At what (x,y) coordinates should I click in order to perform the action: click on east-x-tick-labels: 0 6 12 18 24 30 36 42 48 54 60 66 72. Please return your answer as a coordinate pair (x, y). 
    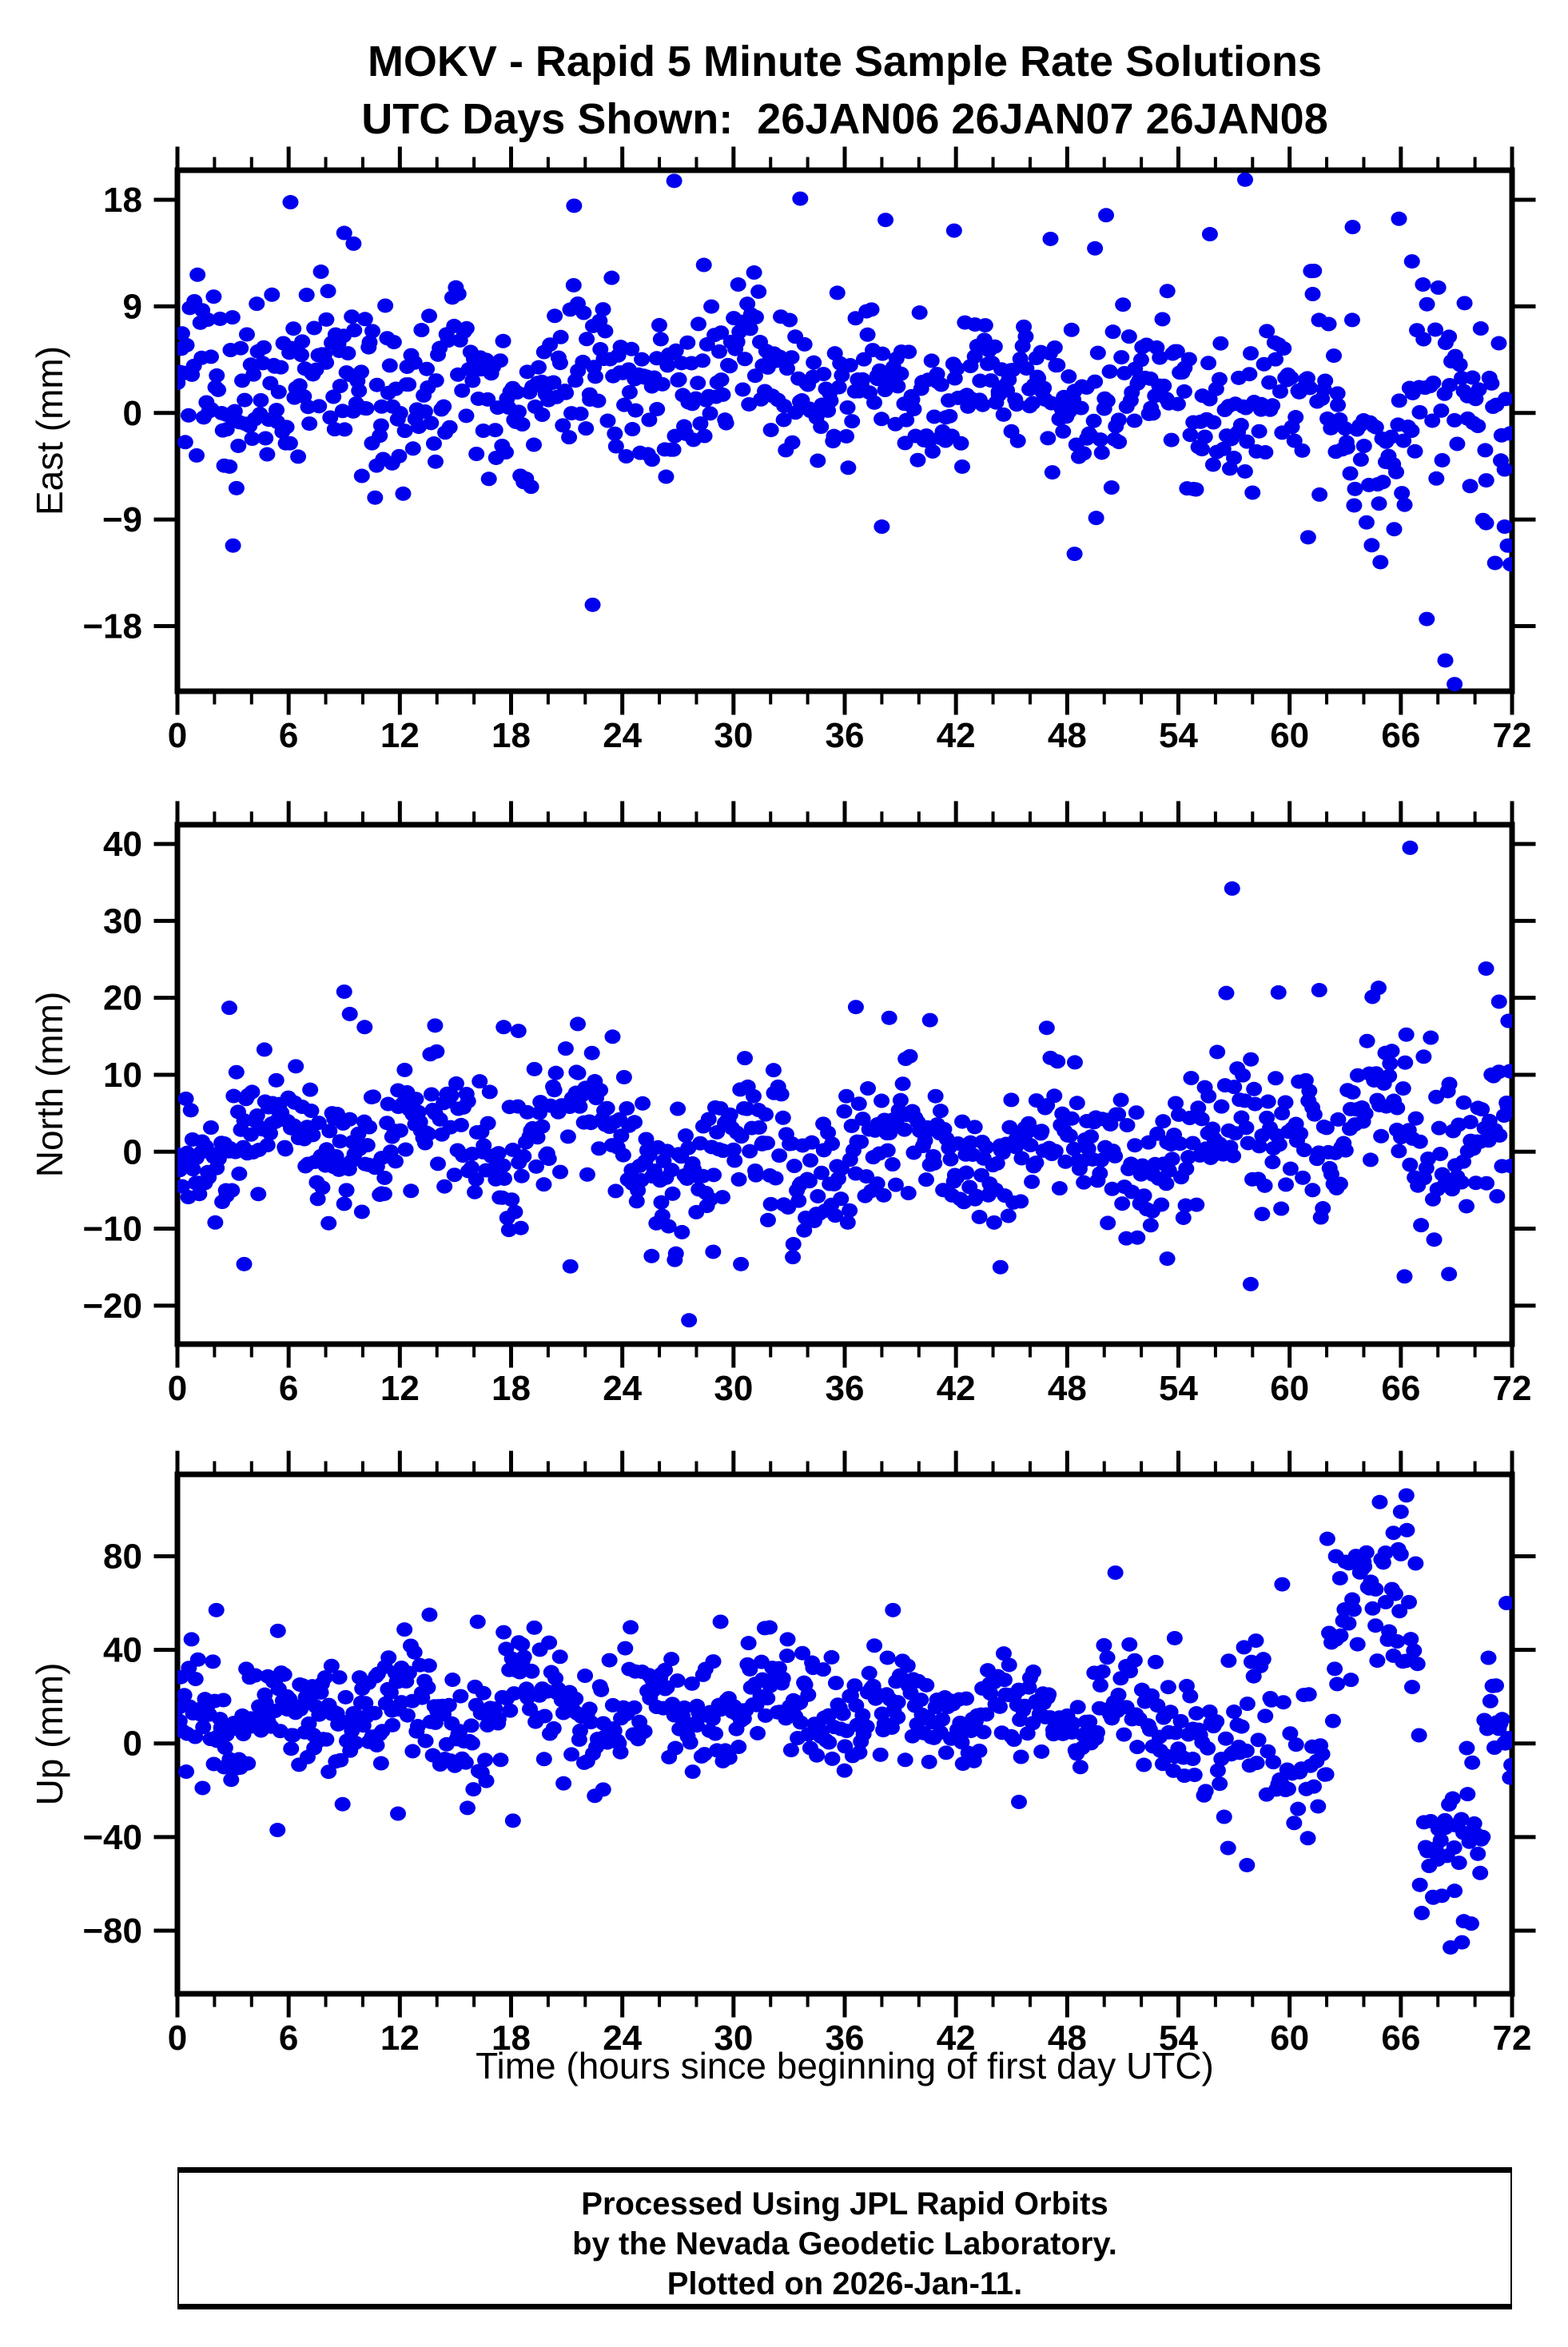
    Looking at the image, I should click on (850, 736).